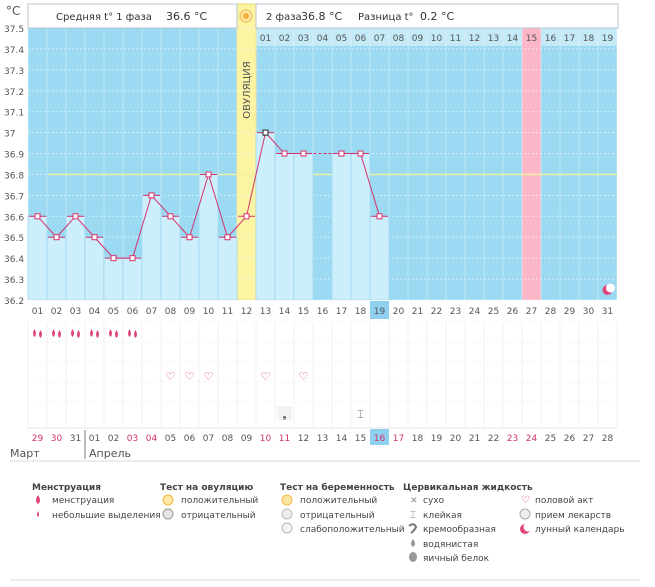 This screenshot has height=587, width=655. I want to click on y-tick-label: 37.1, so click(14, 114).